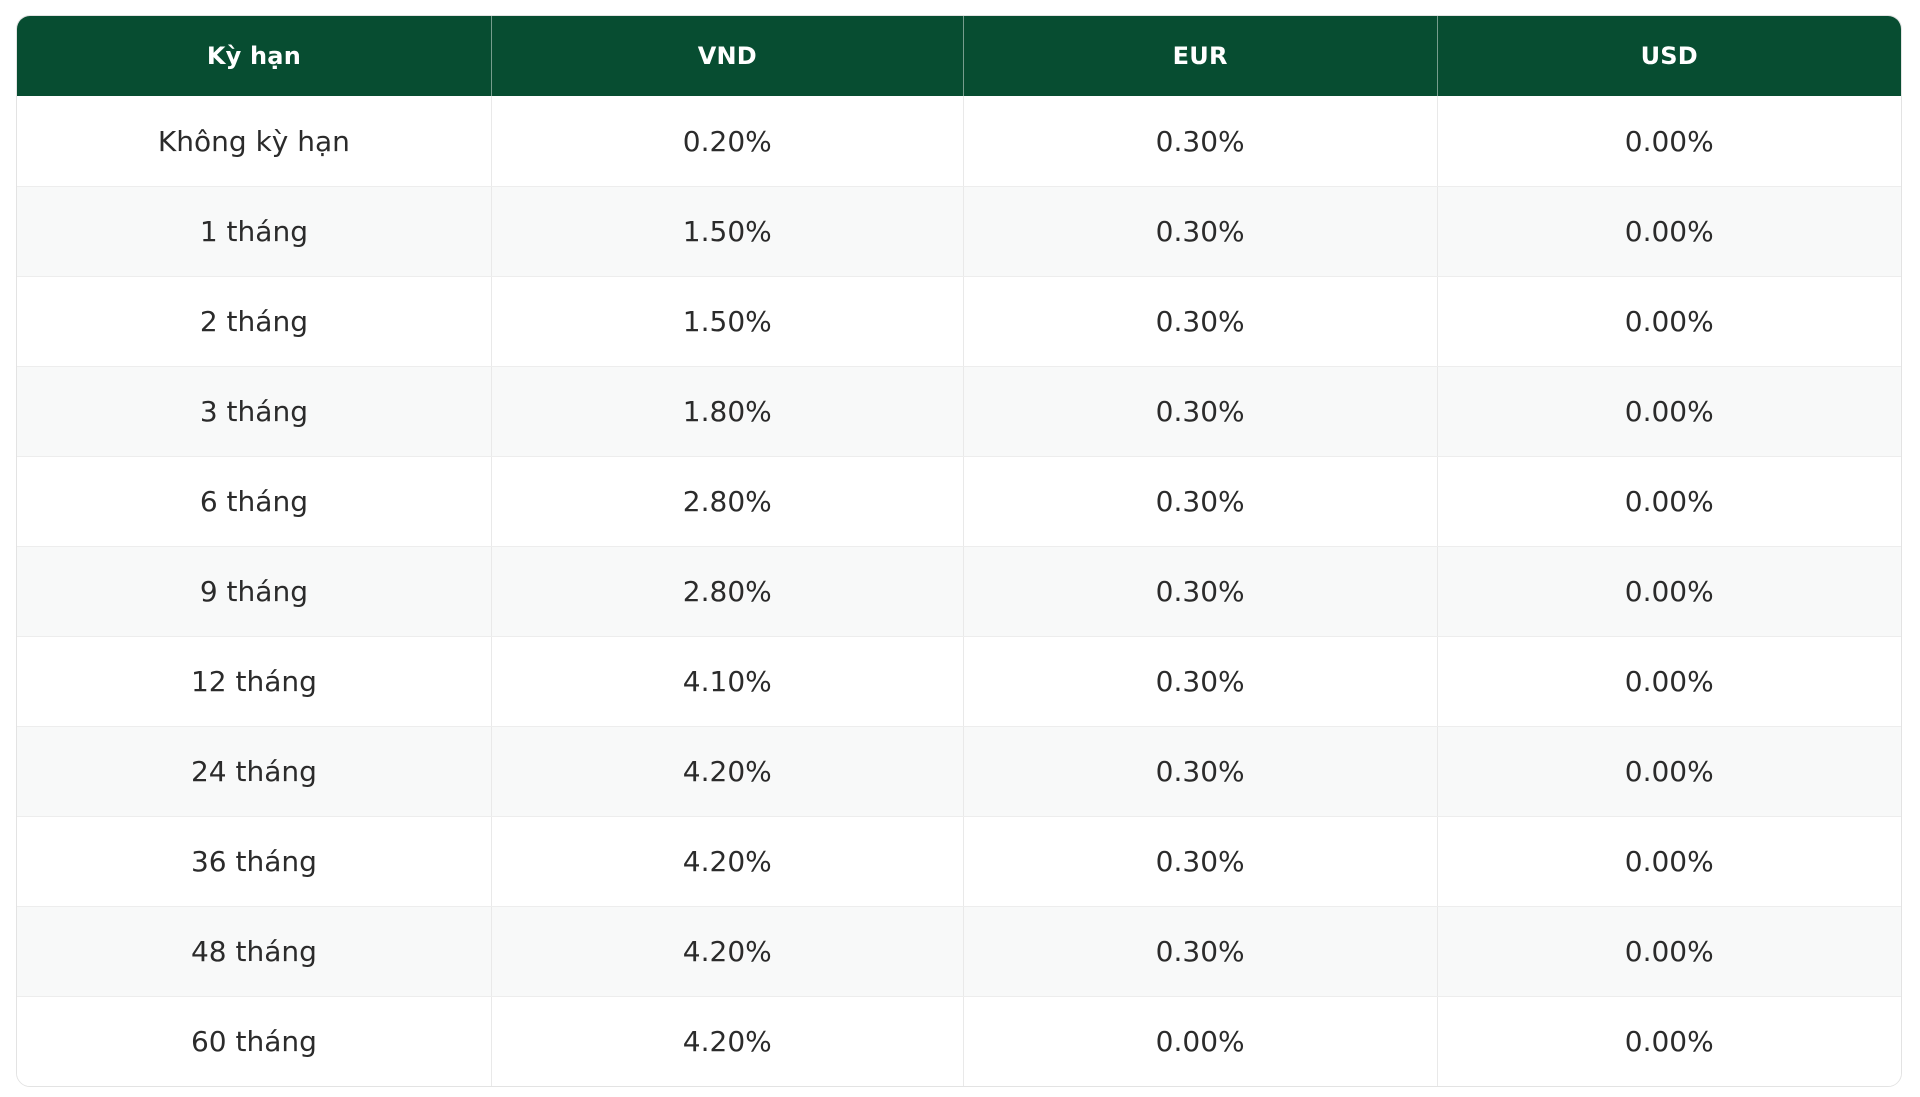  What do you see at coordinates (726, 681) in the screenshot?
I see `vnd-cell: 4.10%` at bounding box center [726, 681].